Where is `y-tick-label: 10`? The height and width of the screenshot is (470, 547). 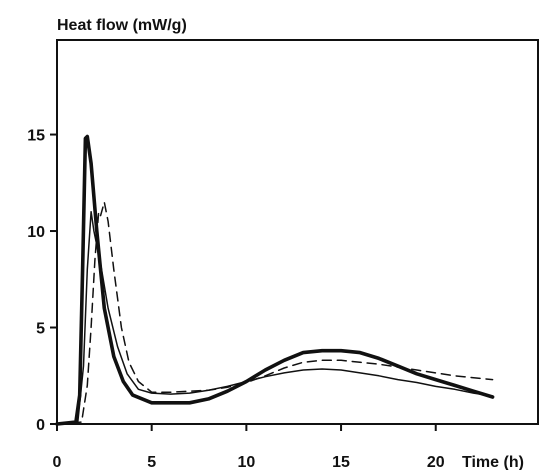 y-tick-label: 10 is located at coordinates (36, 232).